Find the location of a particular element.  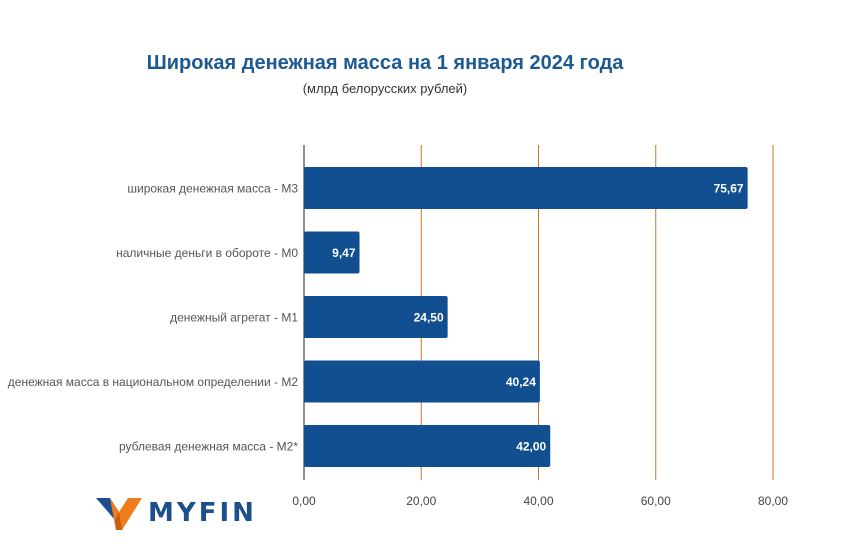

category-label: денежный агрегат - М1 is located at coordinates (234, 318).